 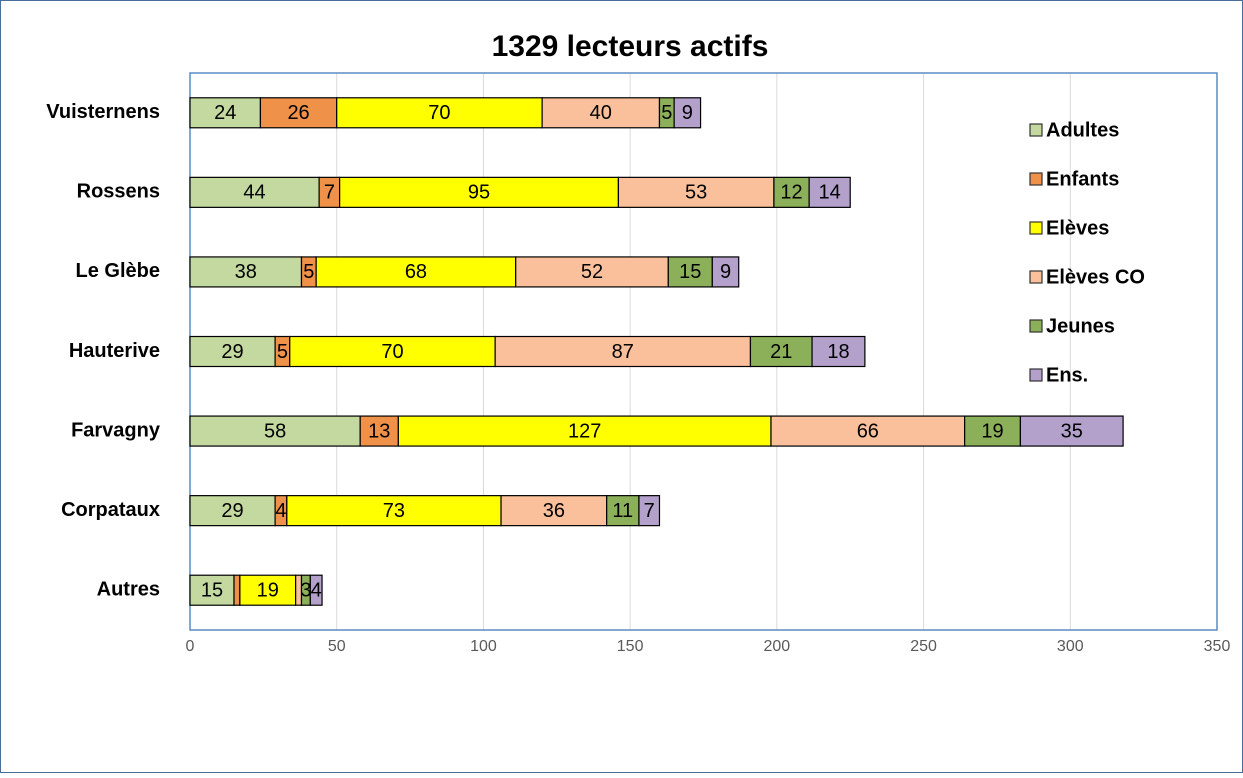 I want to click on data-label: 12, so click(x=791, y=193).